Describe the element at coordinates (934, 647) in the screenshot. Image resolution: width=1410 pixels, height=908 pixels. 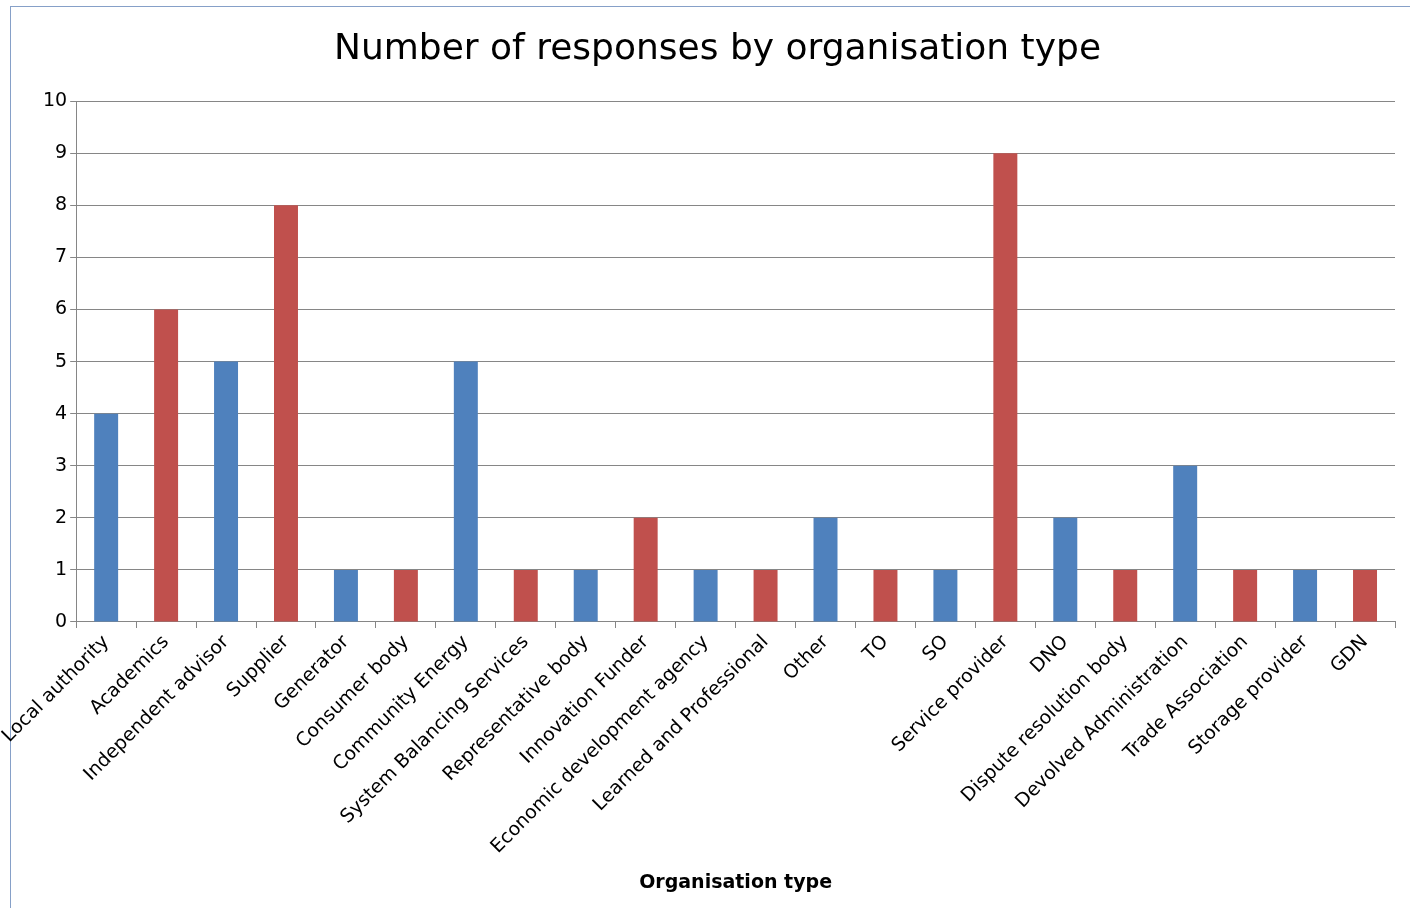
I see `x-tick-label: SO` at that location.